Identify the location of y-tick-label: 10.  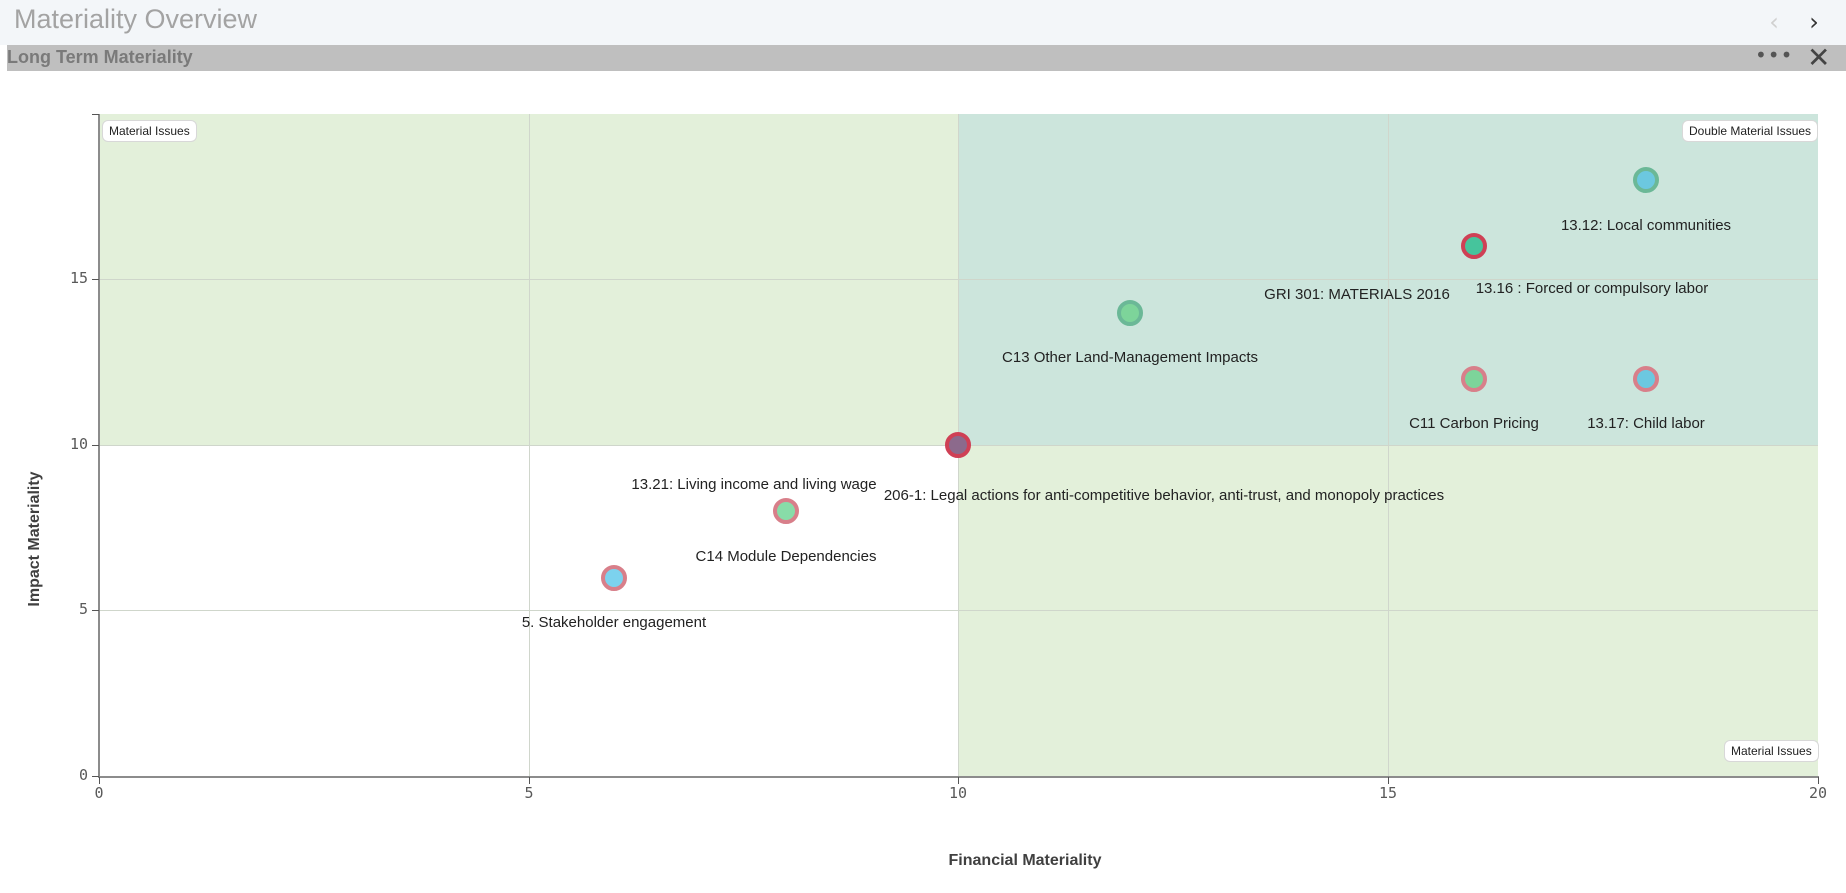
(78, 444).